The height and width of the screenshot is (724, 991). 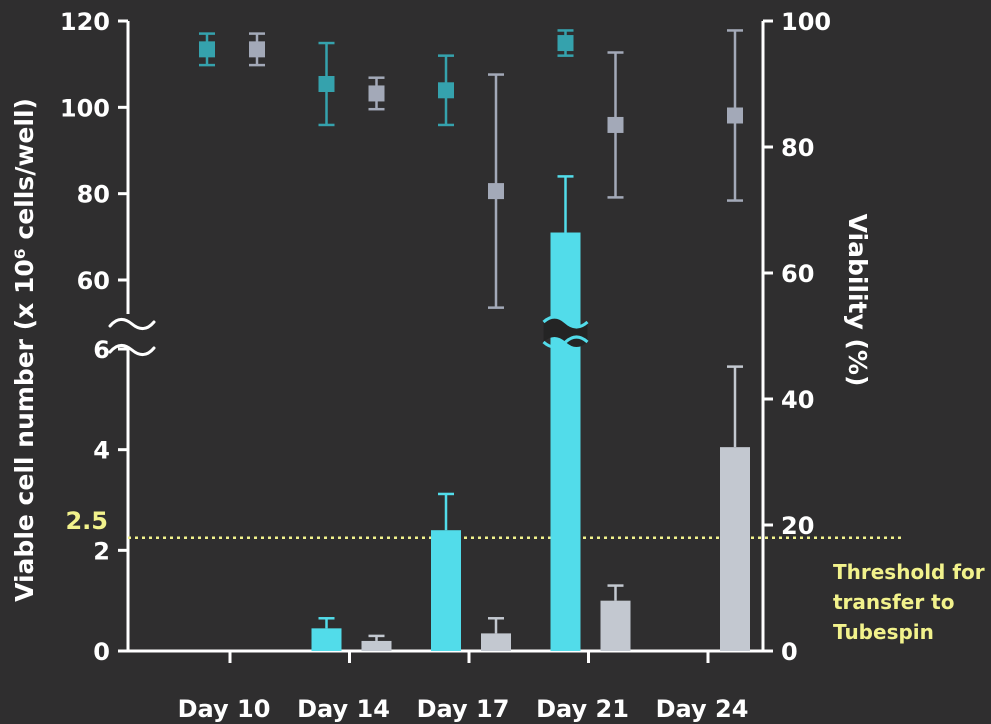 I want to click on left-axis-tick-label: 80, so click(x=93, y=195).